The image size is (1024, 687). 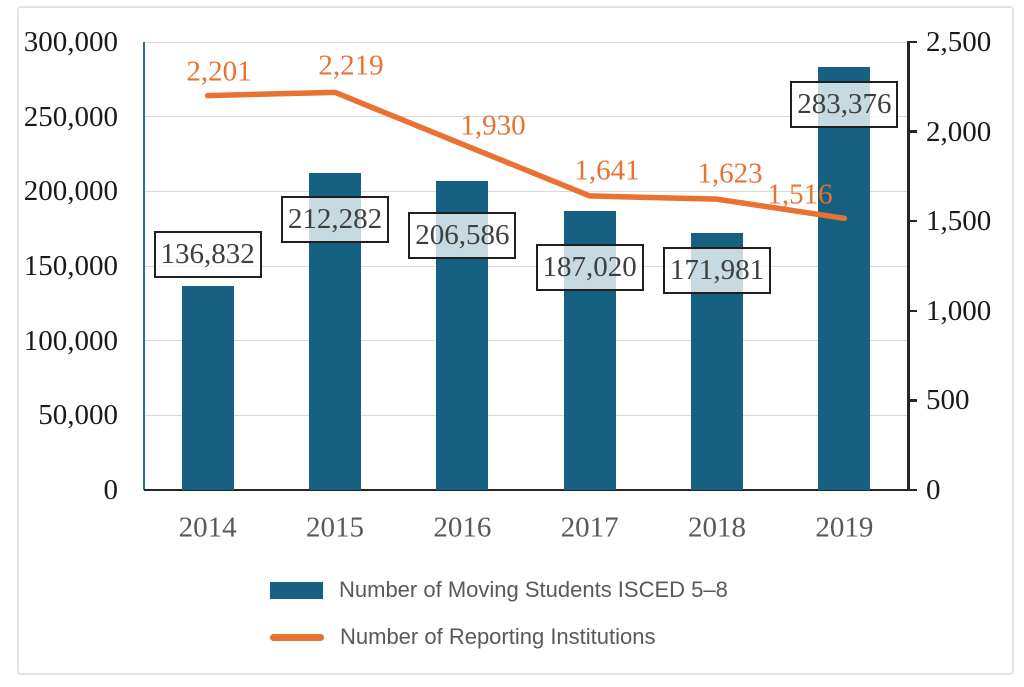 What do you see at coordinates (526, 489) in the screenshot?
I see `x-axis-line` at bounding box center [526, 489].